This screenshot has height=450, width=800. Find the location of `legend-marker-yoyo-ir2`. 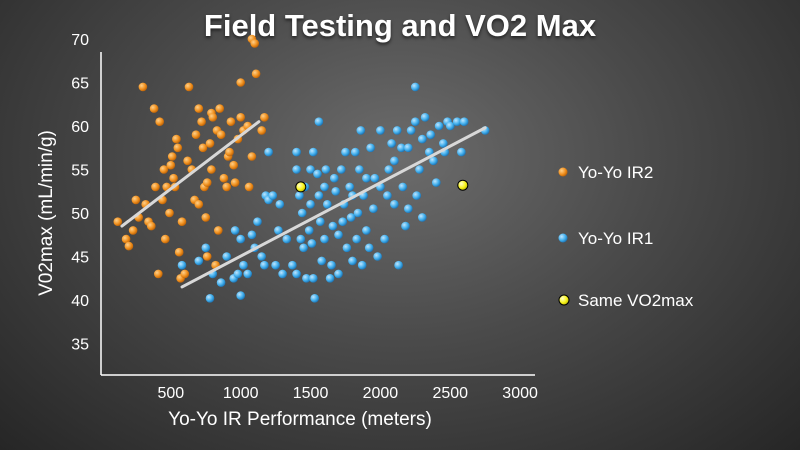

legend-marker-yoyo-ir2 is located at coordinates (563, 172).